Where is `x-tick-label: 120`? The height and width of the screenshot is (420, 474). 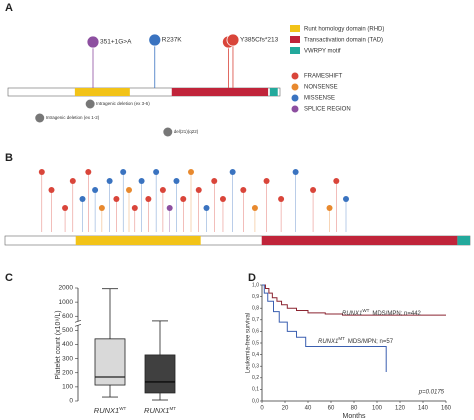 x-tick-label: 120 is located at coordinates (400, 409).